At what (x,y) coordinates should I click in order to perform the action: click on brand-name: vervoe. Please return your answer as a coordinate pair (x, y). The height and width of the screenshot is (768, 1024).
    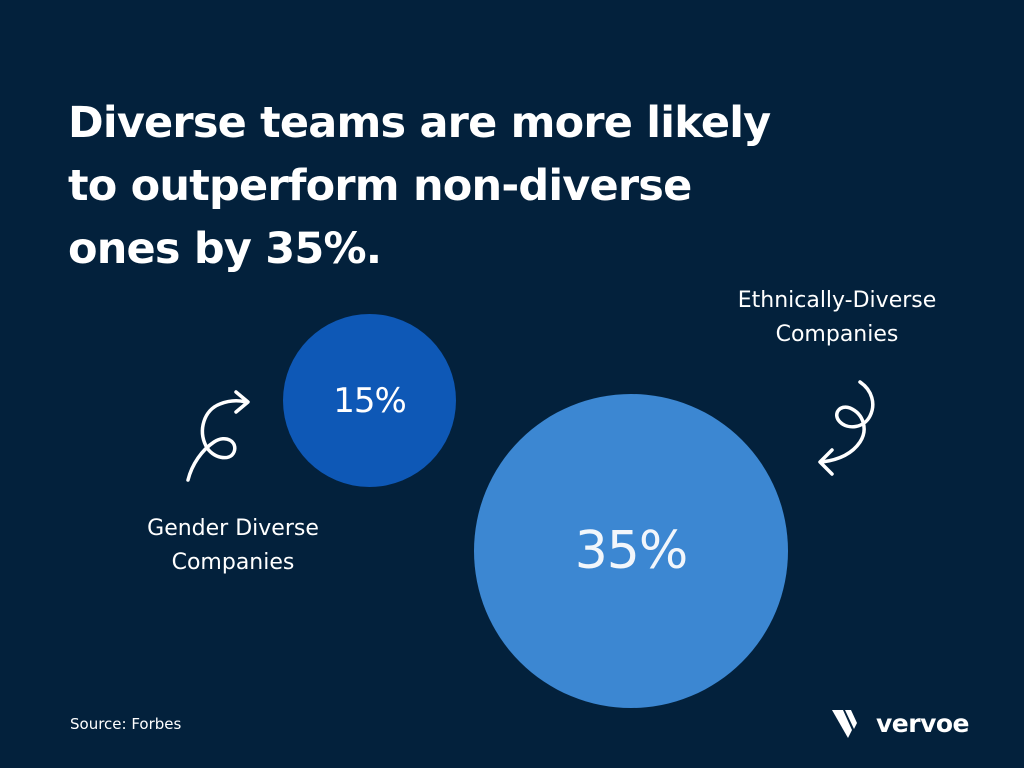
    Looking at the image, I should click on (923, 723).